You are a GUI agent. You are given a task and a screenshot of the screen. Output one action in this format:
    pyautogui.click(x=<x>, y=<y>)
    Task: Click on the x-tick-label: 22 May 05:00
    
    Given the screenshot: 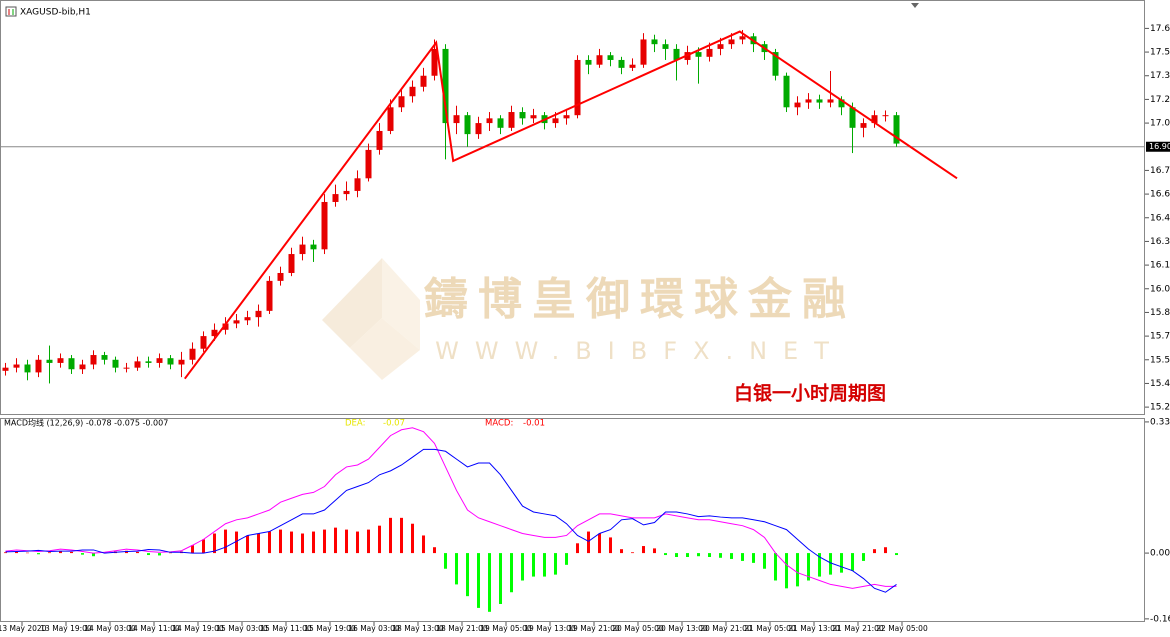 What is the action you would take?
    pyautogui.click(x=902, y=628)
    